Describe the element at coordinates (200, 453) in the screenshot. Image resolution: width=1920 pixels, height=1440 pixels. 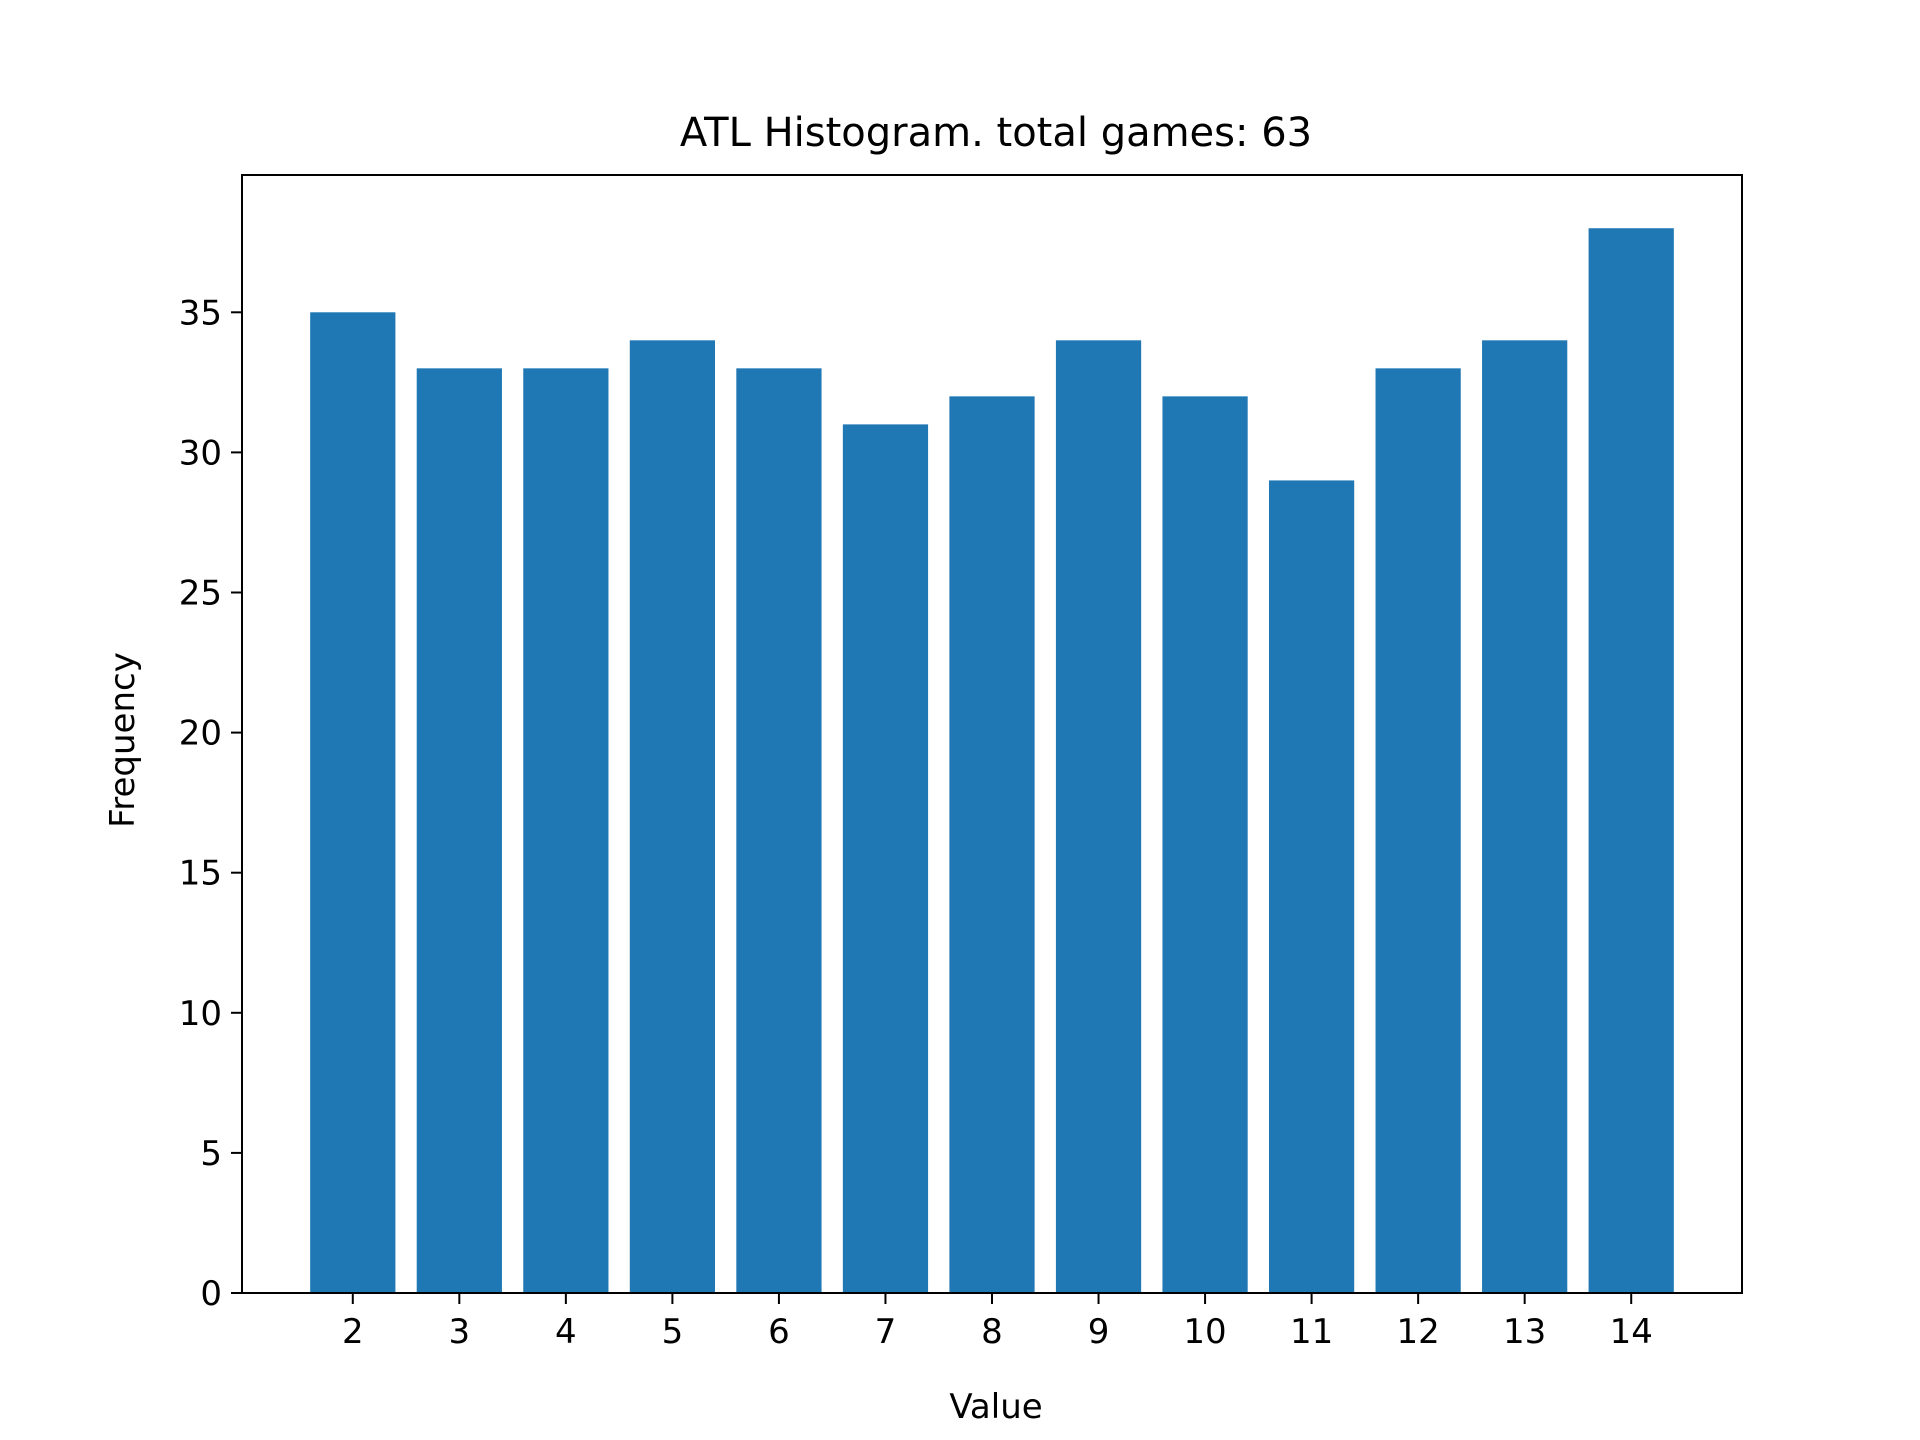
I see `y-tick-label: 30` at that location.